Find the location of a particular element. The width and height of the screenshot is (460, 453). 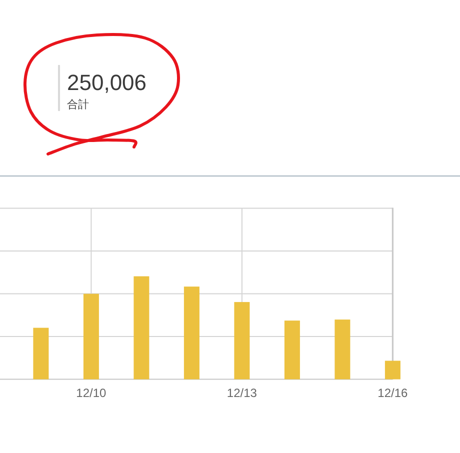

x-tick-label: 12/16 is located at coordinates (393, 393).